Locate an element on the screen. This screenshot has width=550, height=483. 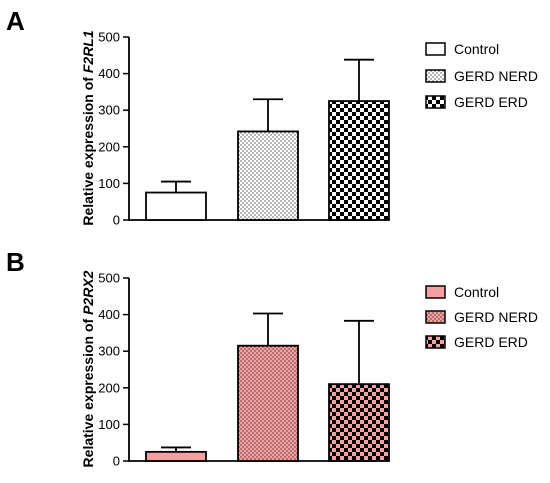
legend-label-nerd-b: GERD NERD is located at coordinates (496, 317).